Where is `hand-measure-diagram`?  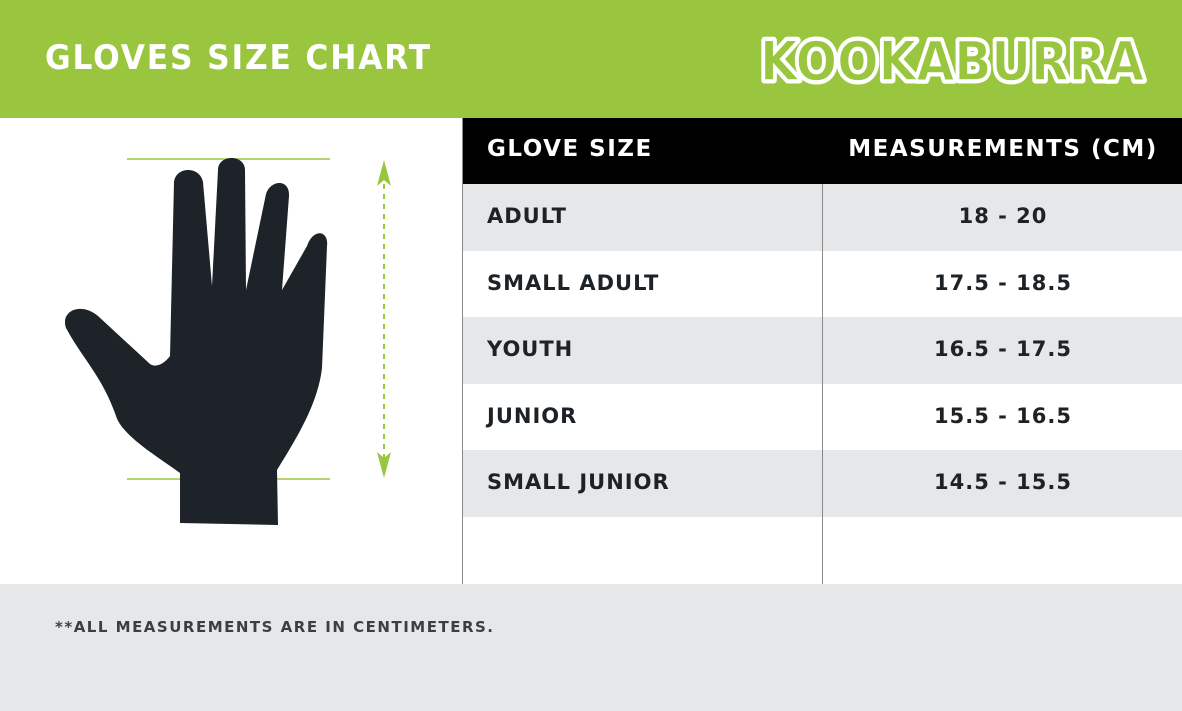
hand-measure-diagram is located at coordinates (227, 341).